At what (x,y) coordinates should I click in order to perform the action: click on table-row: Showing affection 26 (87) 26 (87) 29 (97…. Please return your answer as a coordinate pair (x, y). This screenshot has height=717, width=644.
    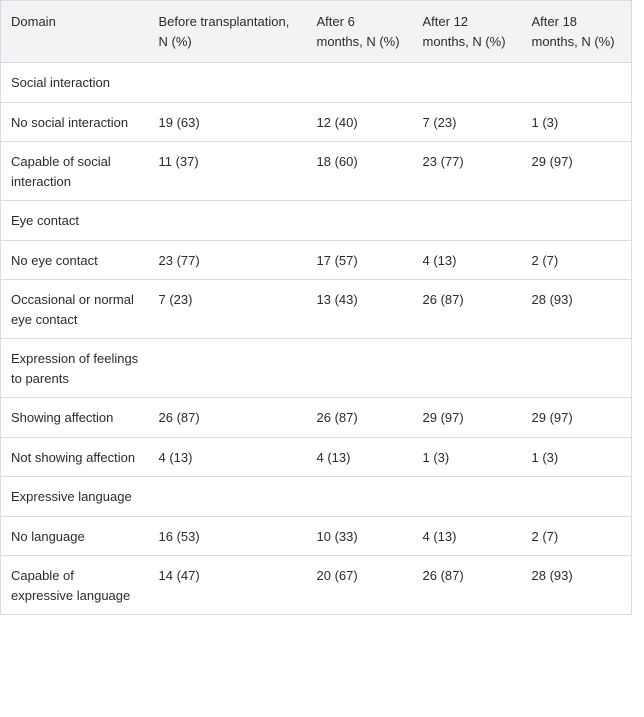
    Looking at the image, I should click on (316, 417).